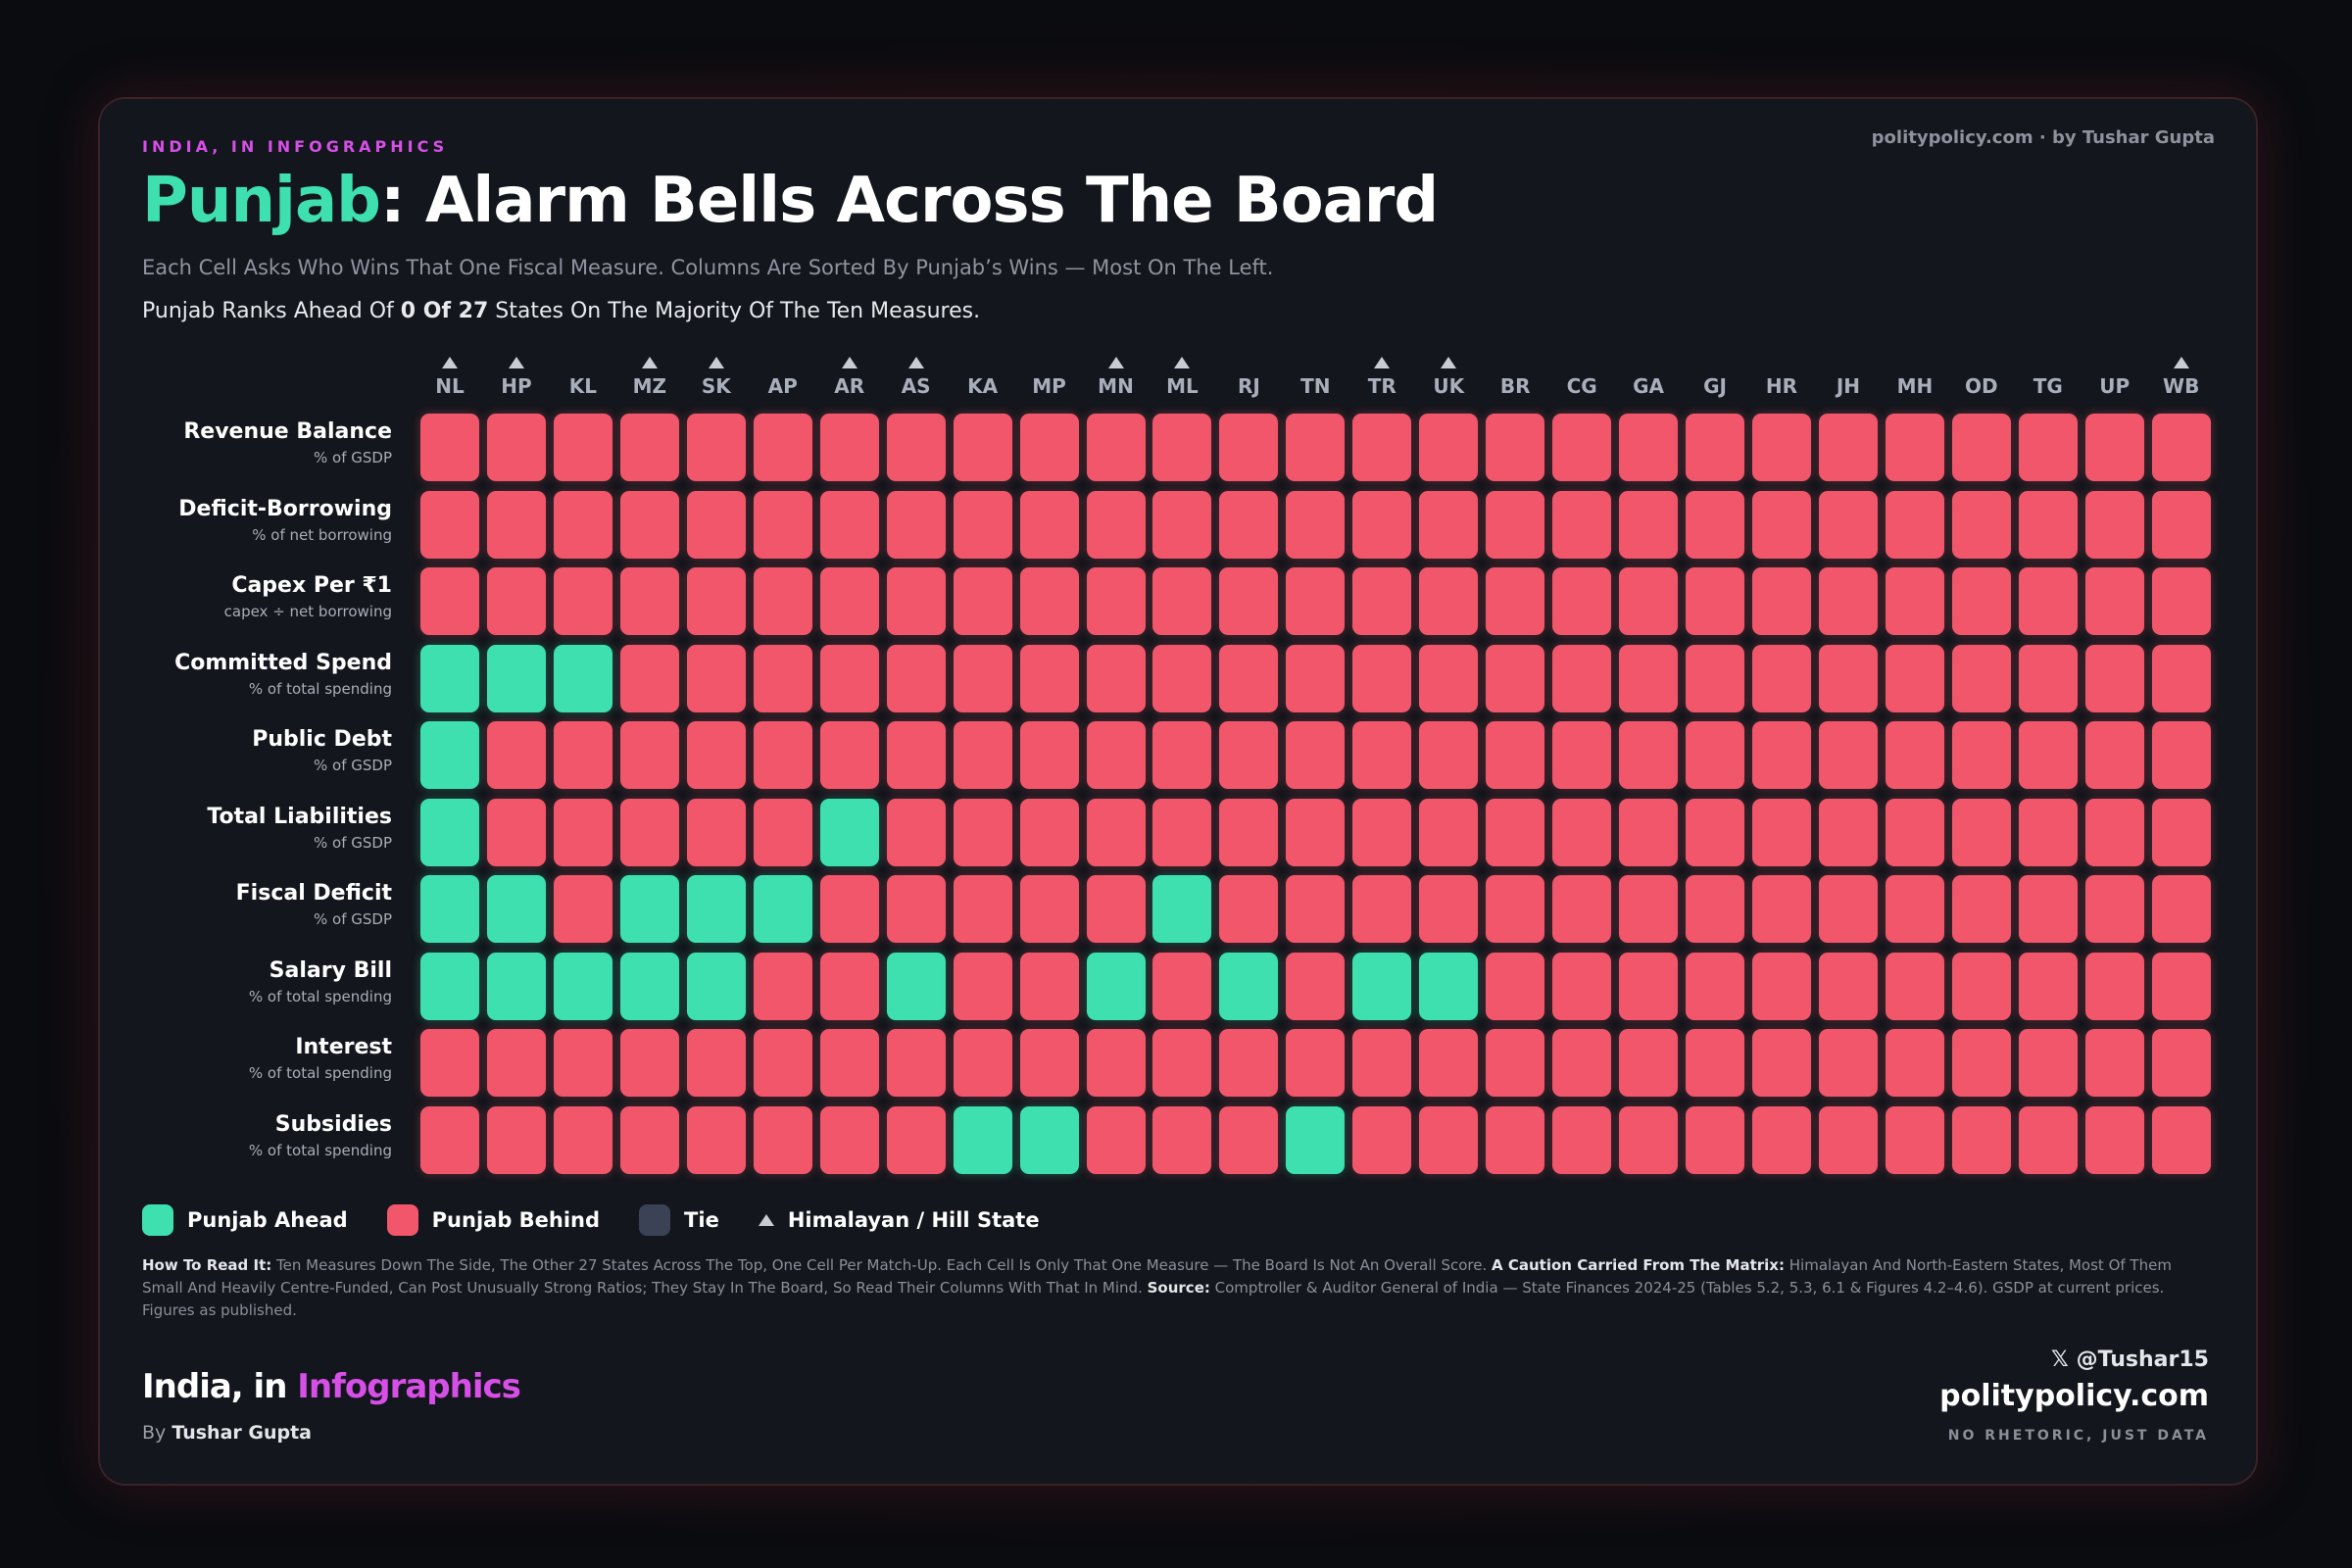 The image size is (2352, 1568). Describe the element at coordinates (790, 201) in the screenshot. I see `title: Punjab: Alarm Bells Across The Board` at that location.